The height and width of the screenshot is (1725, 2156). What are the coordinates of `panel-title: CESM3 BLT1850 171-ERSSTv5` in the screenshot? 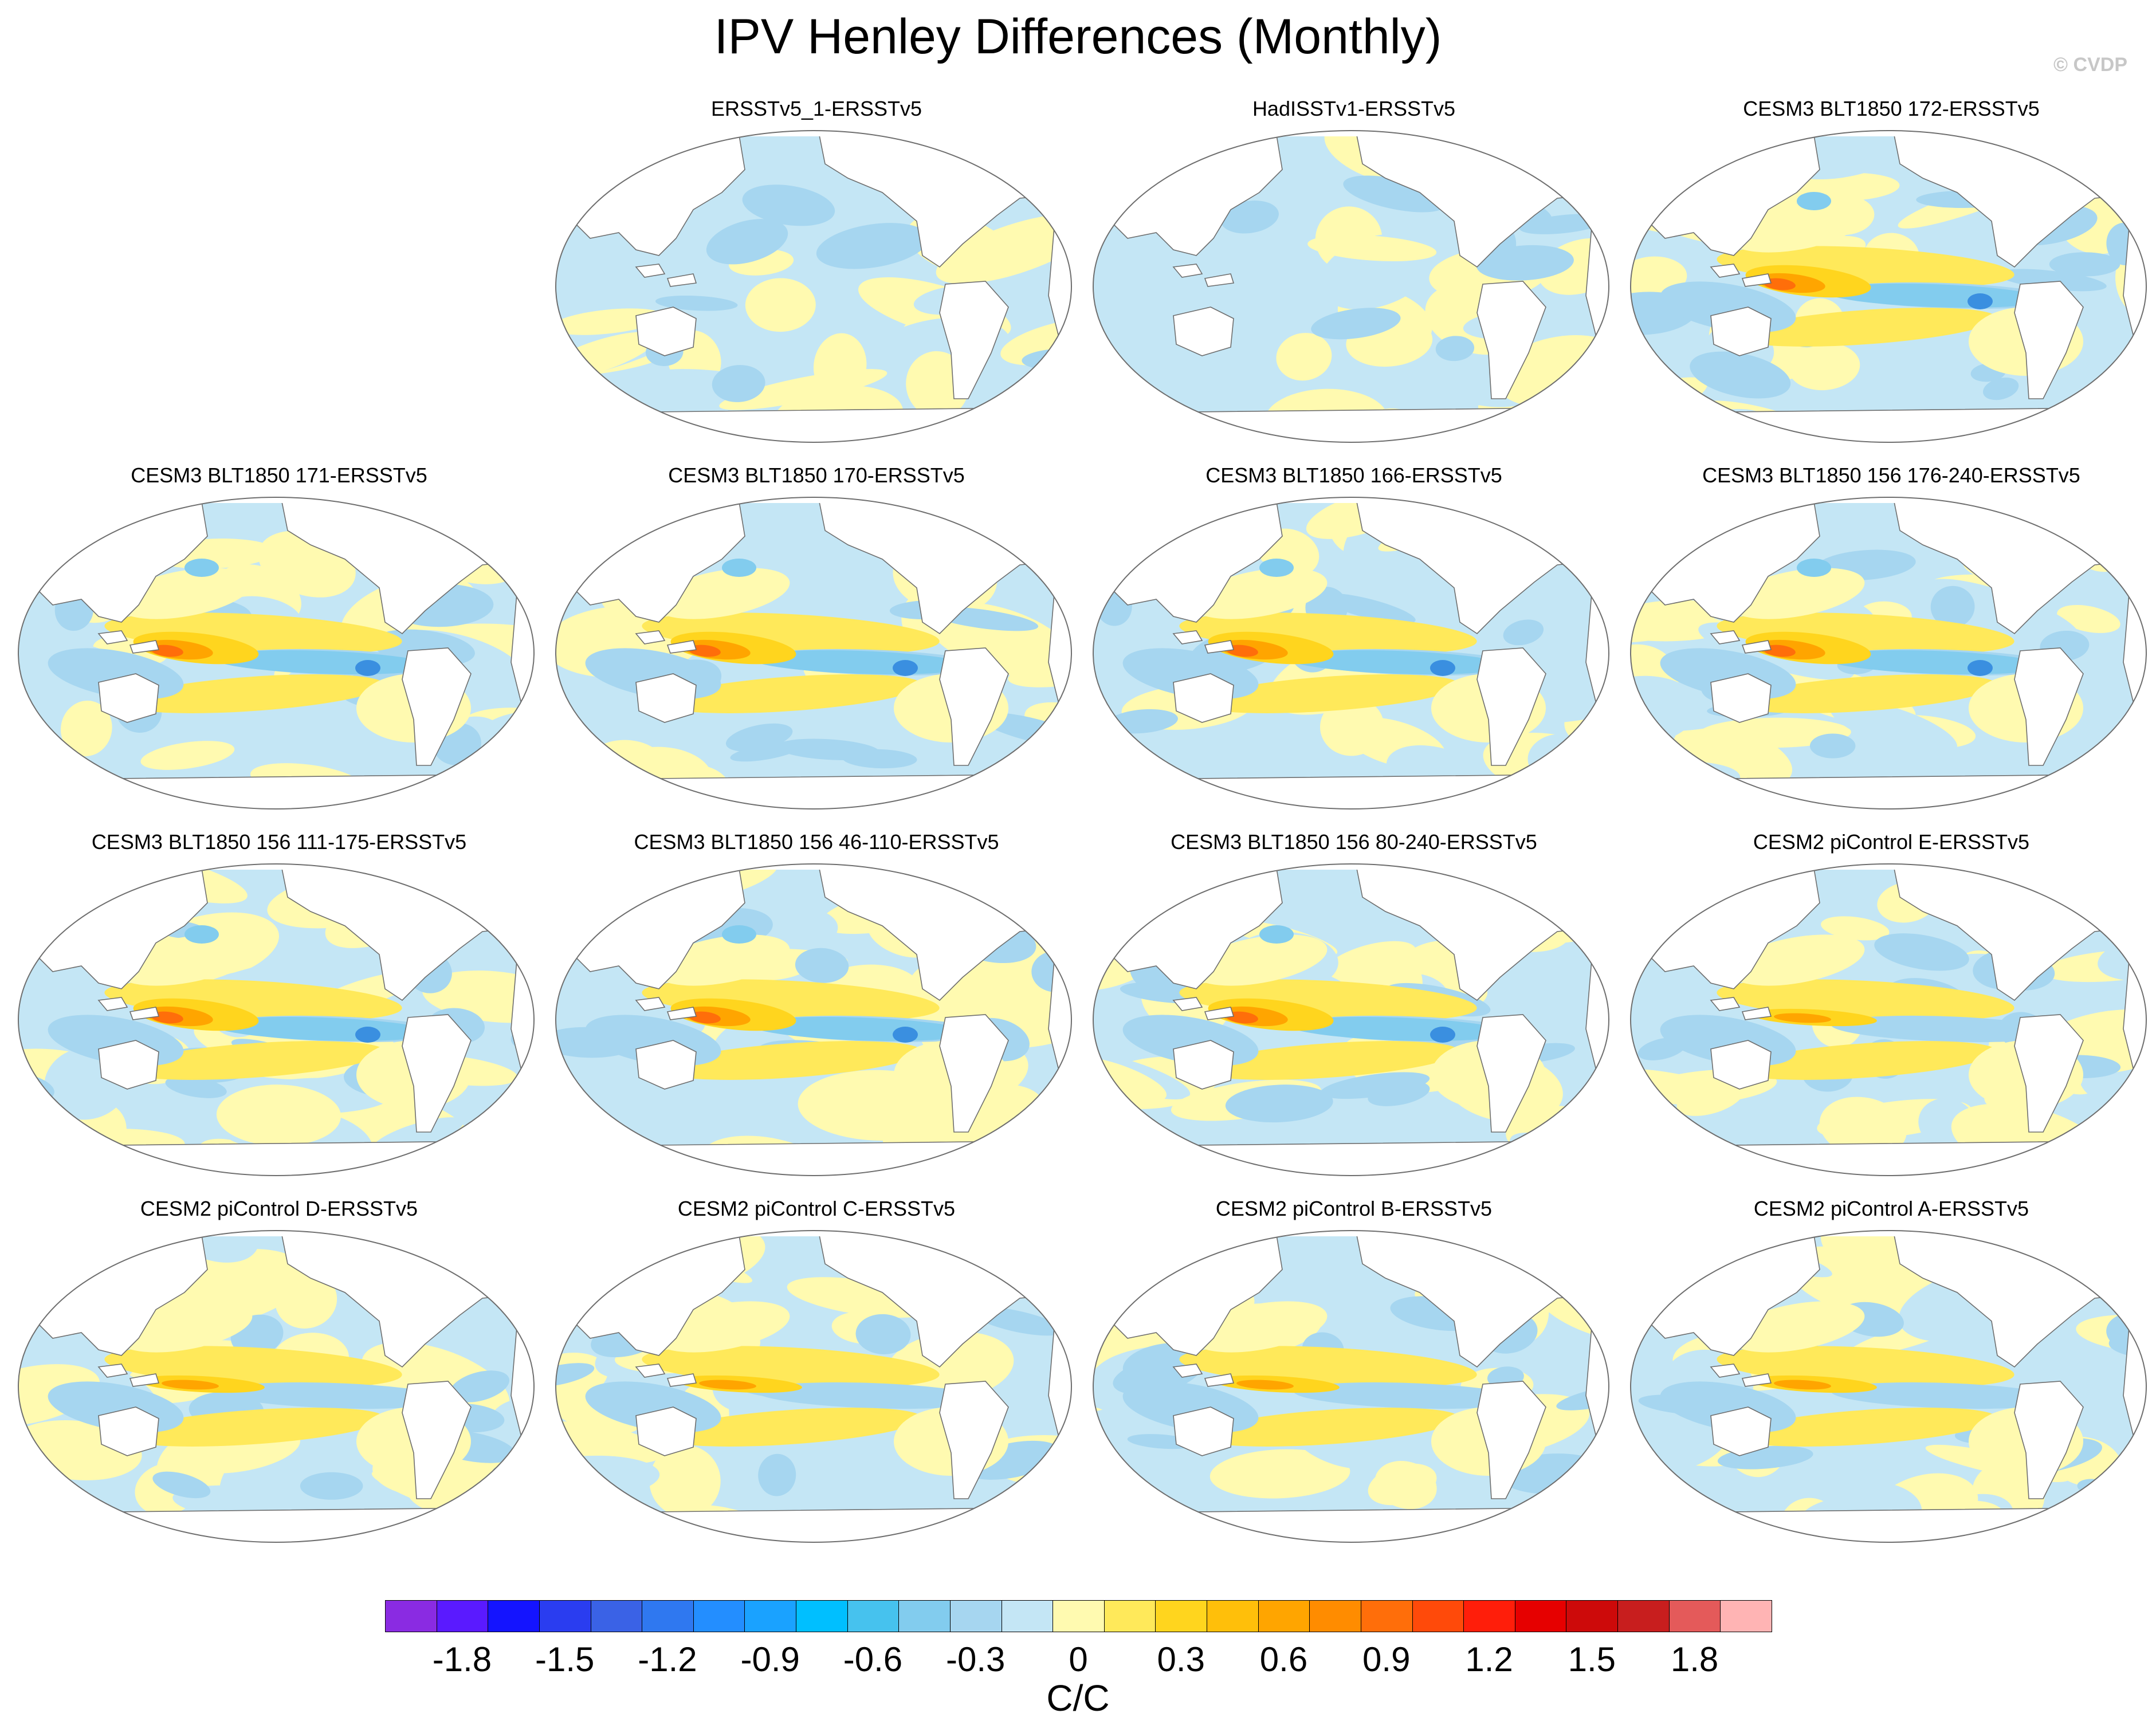 It's located at (279, 475).